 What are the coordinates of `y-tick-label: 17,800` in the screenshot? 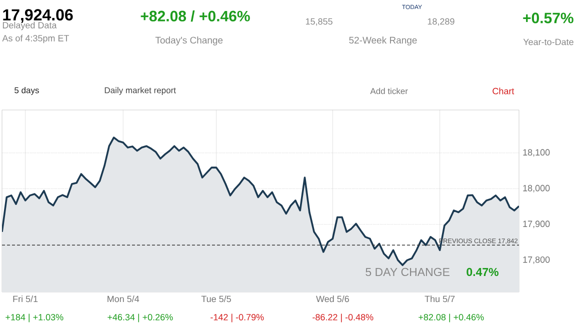 It's located at (536, 260).